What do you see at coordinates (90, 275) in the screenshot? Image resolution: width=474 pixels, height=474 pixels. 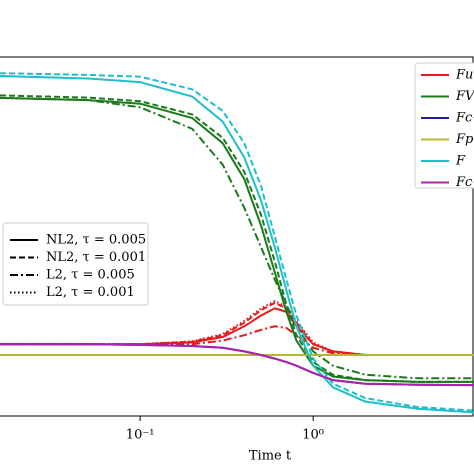 I see `style-legend-label: L2, τ = 0.005` at bounding box center [90, 275].